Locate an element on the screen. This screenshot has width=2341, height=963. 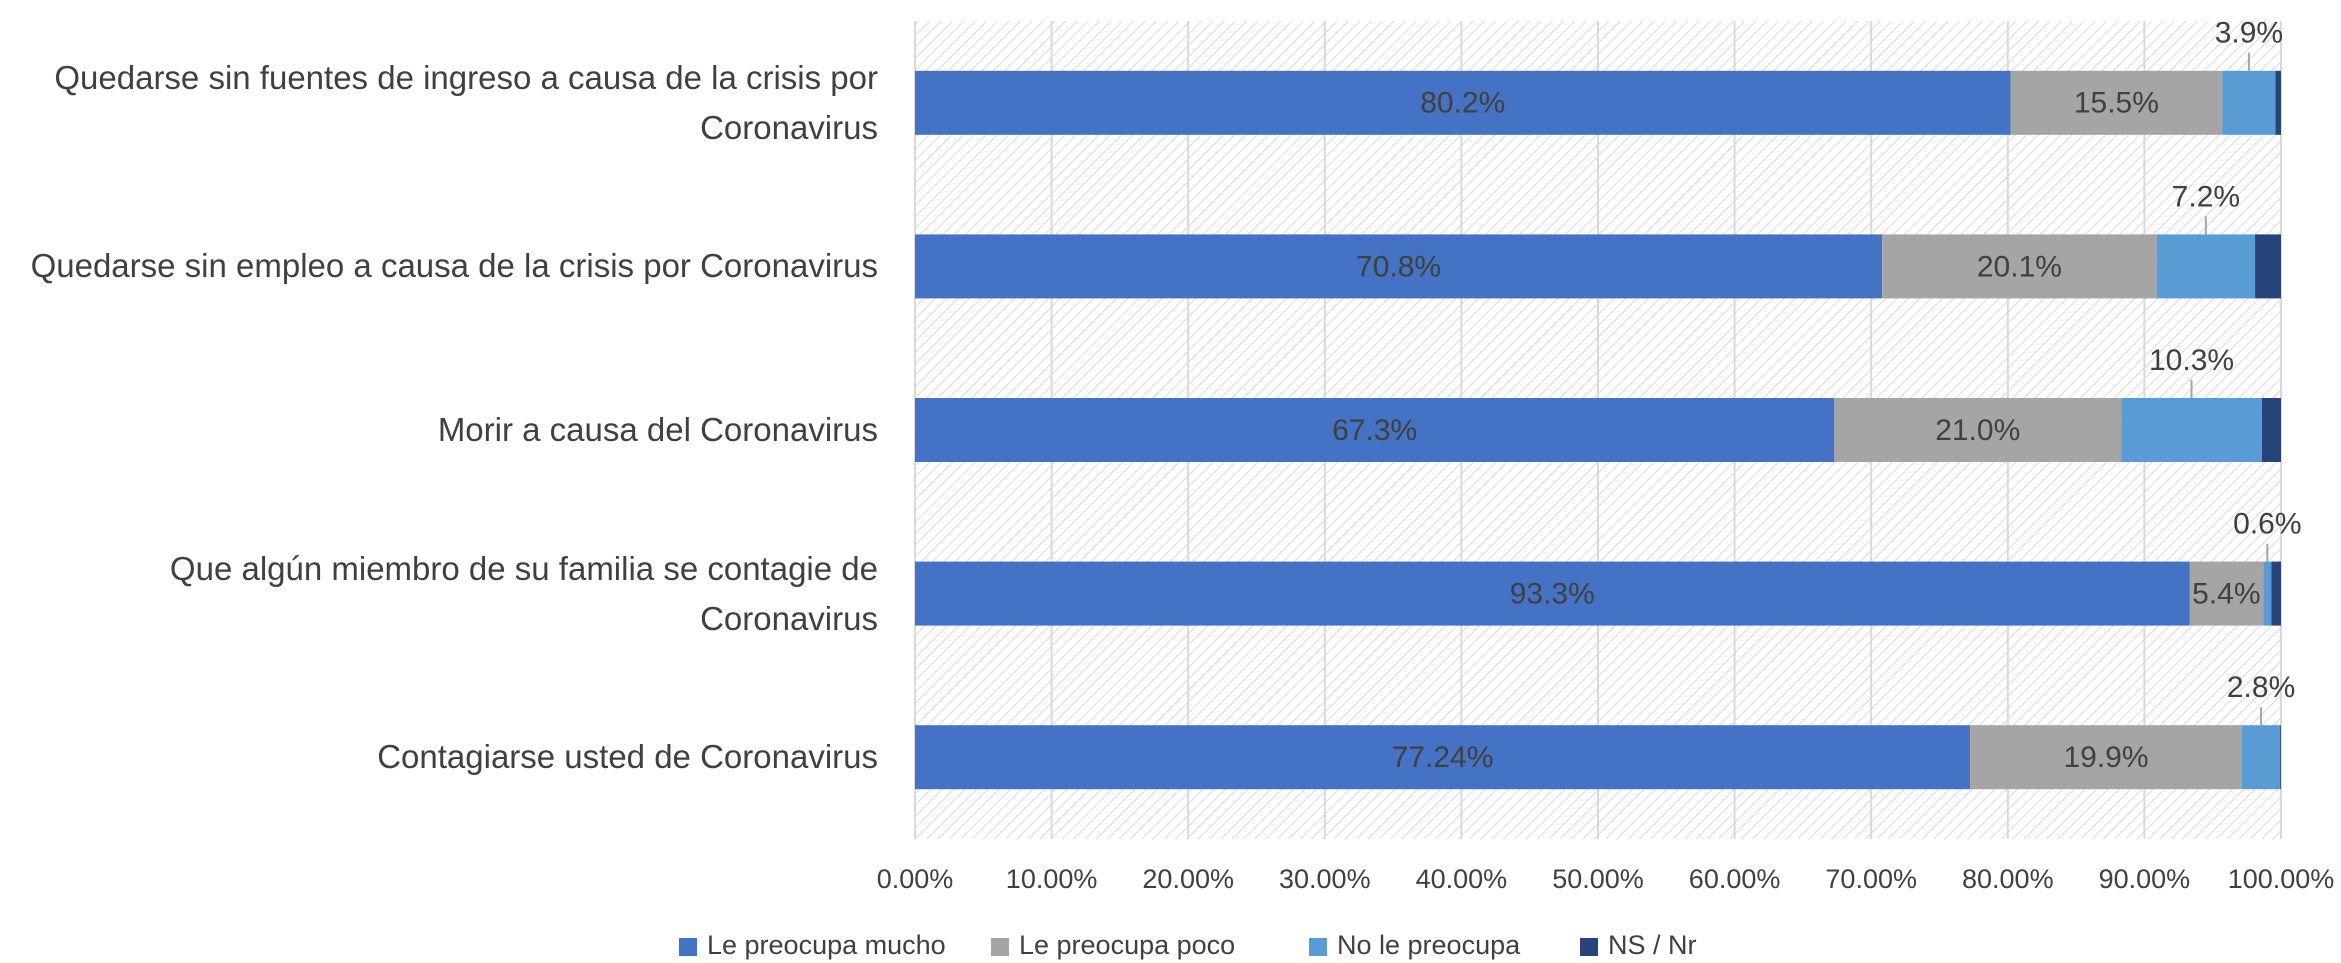
legend-label: Le preocupa mucho is located at coordinates (826, 945).